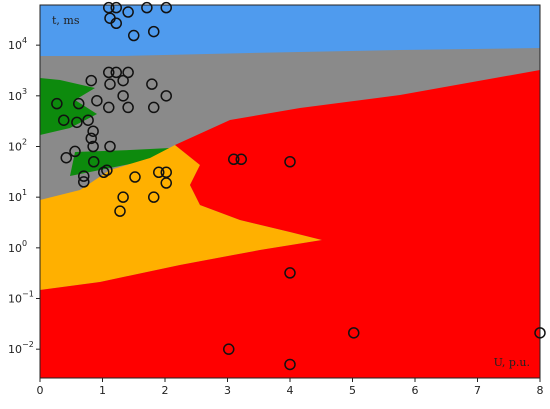  What do you see at coordinates (227, 390) in the screenshot?
I see `x-tick-label: 3` at bounding box center [227, 390].